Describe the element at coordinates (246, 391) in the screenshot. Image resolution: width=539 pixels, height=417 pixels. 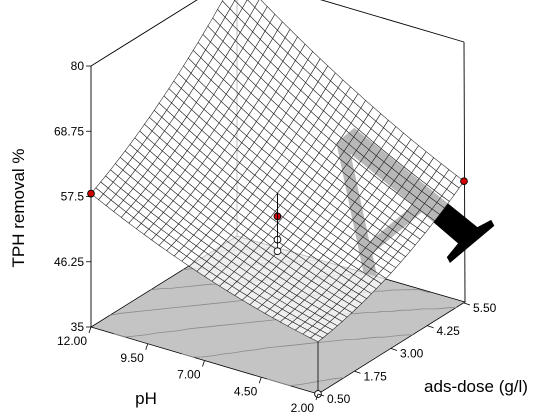
I see `y-tick-label: 4.50` at that location.